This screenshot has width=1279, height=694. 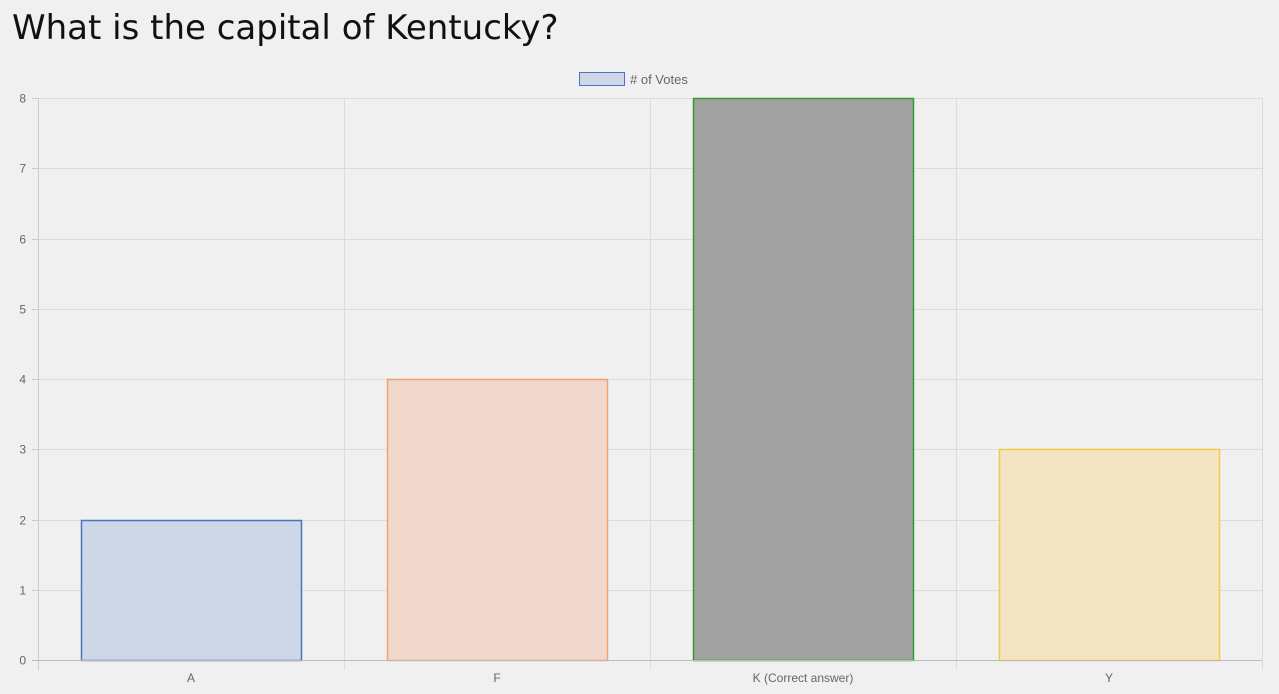 What do you see at coordinates (285, 28) in the screenshot?
I see `question-title: What is the capital of Kentucky?` at bounding box center [285, 28].